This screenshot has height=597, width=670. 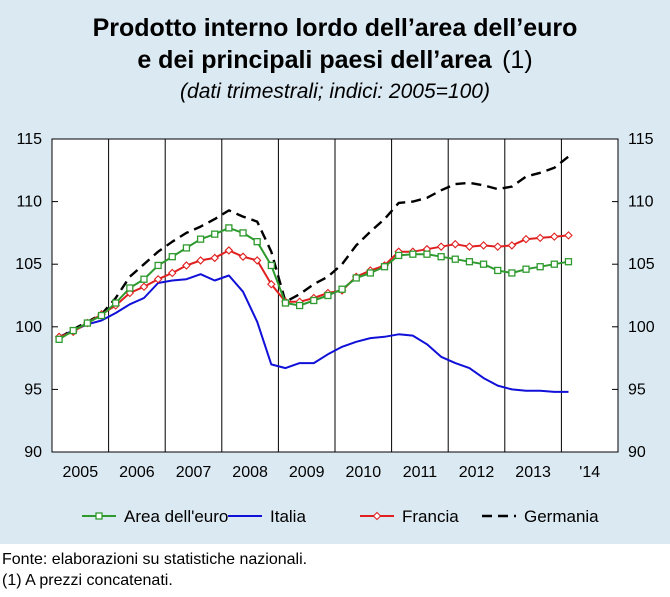 I want to click on x-tick-label: '14, so click(x=589, y=472).